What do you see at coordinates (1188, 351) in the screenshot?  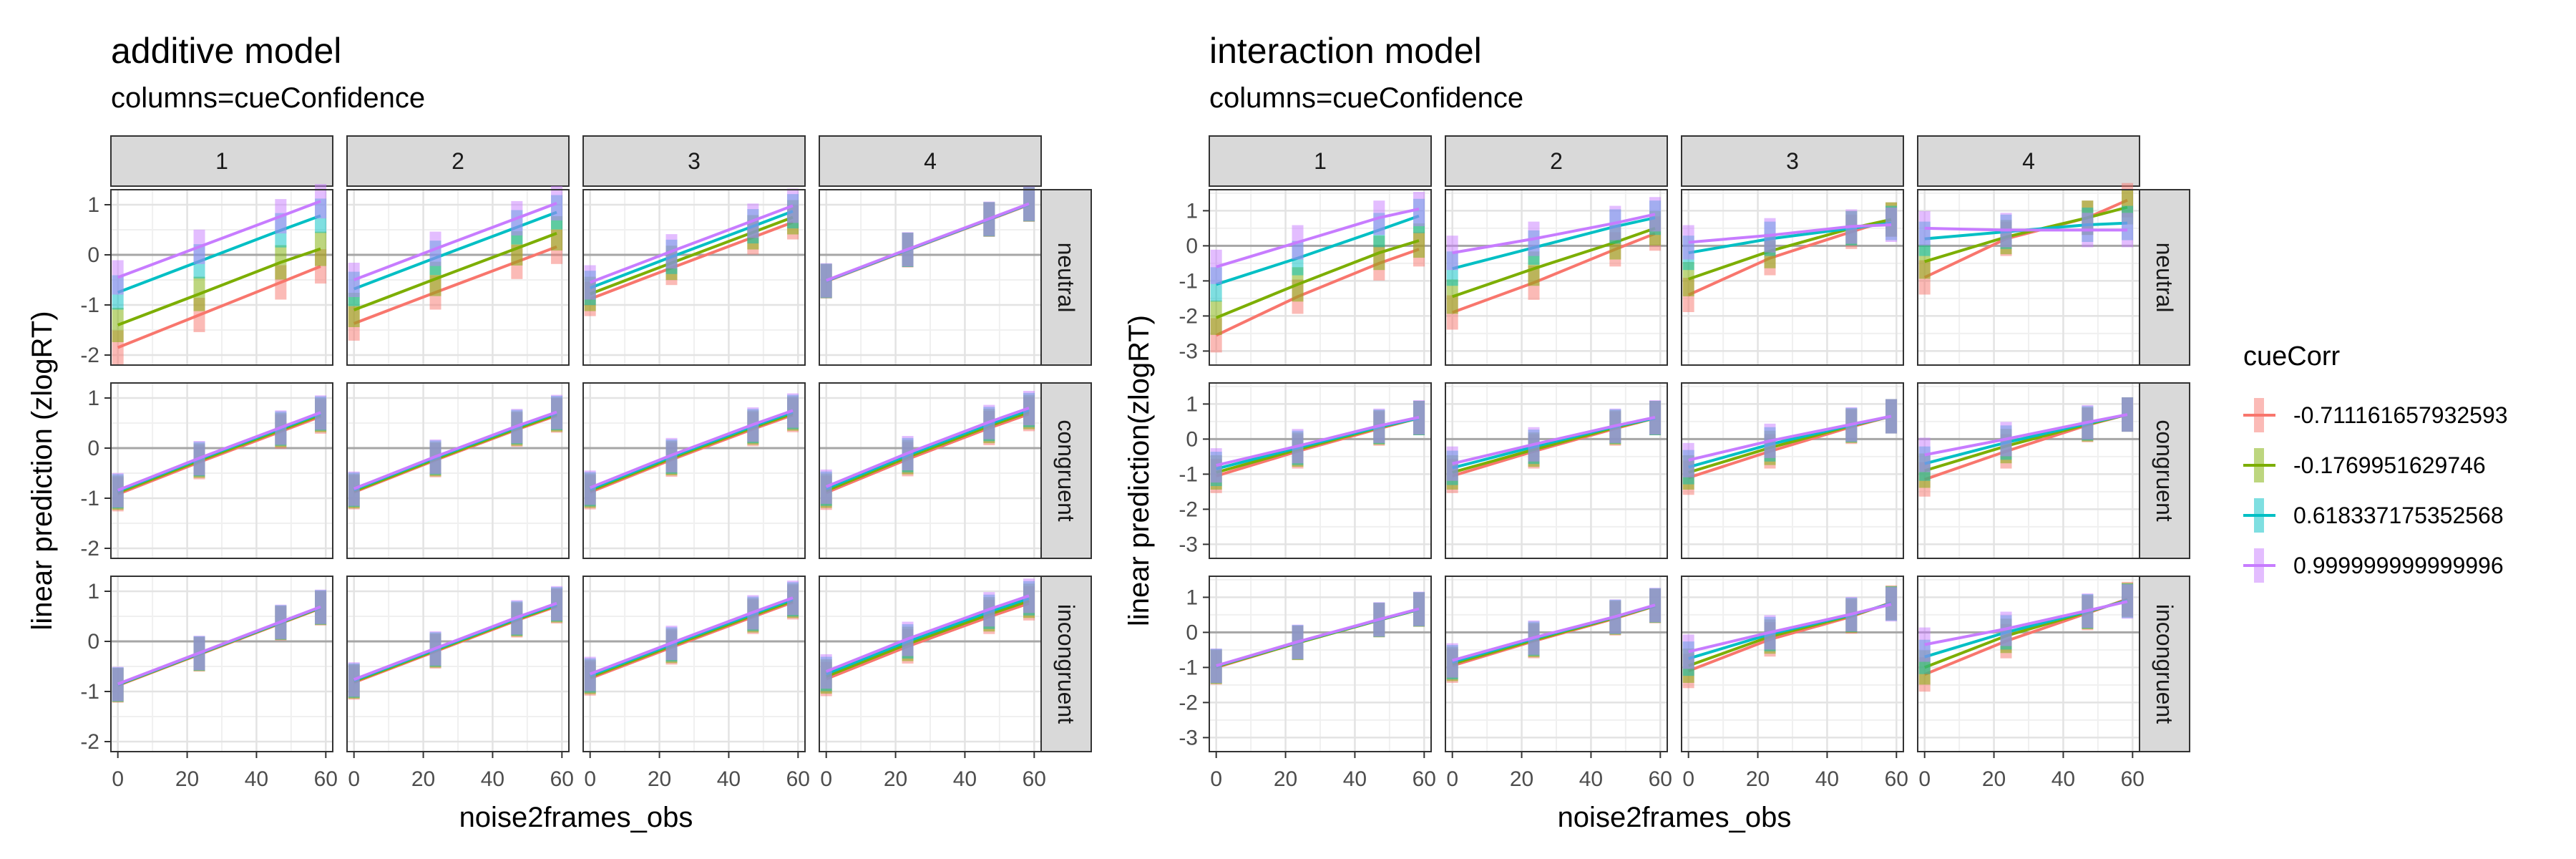 I see `y-tick-label: -3` at bounding box center [1188, 351].